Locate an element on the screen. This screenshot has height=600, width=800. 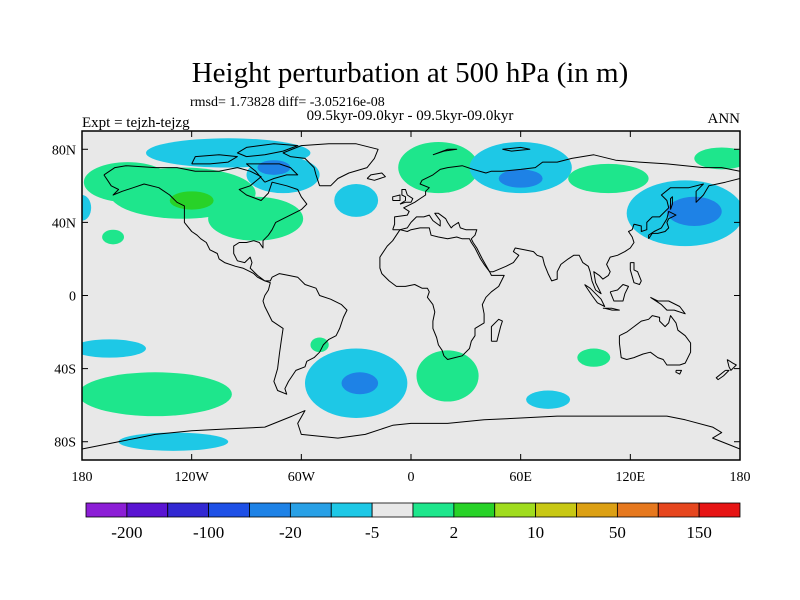
y-tick-label: 80S is located at coordinates (65, 443).